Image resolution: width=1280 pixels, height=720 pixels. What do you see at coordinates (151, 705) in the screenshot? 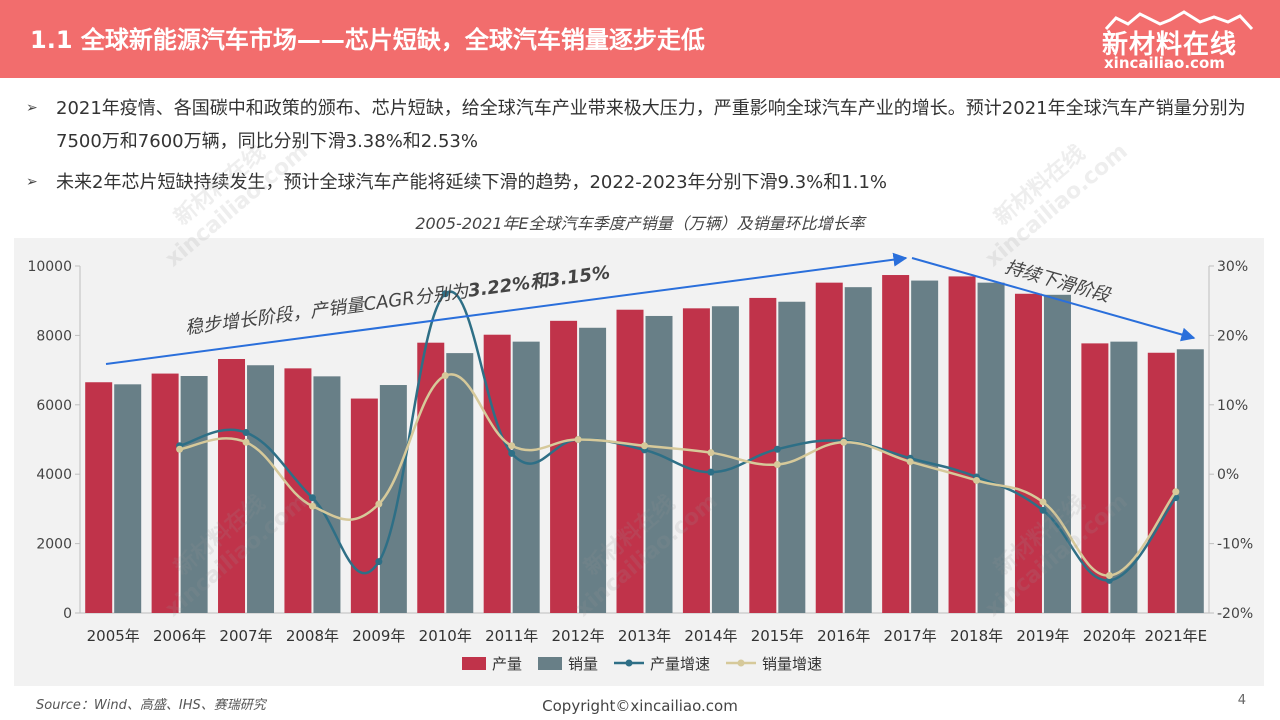
I see `source-note: Source：Wind、高盛、IHS、赛瑞研究` at bounding box center [151, 705].